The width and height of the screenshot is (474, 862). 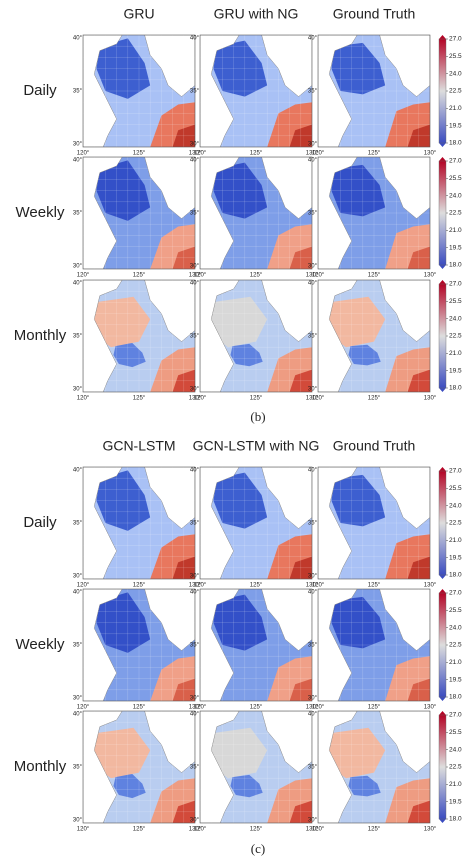 I want to click on column-title: GRU with NG, so click(x=256, y=14).